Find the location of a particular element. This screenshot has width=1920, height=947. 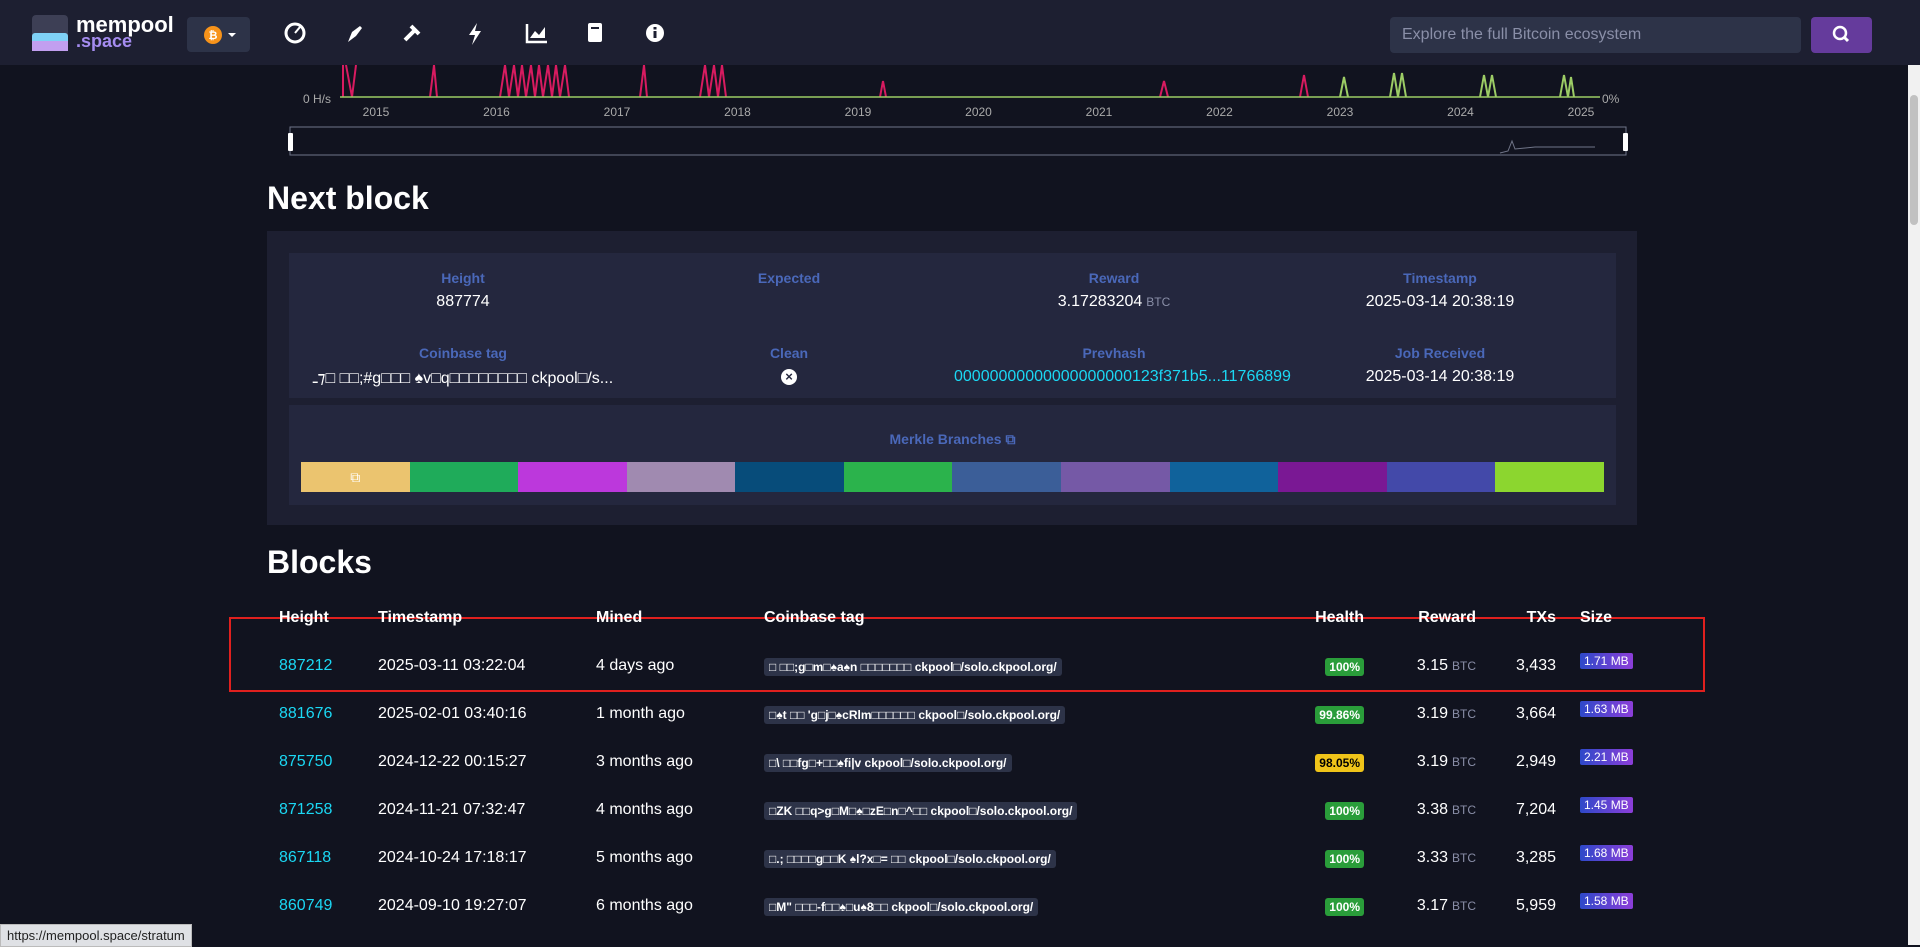

column-header: Height is located at coordinates (304, 617).